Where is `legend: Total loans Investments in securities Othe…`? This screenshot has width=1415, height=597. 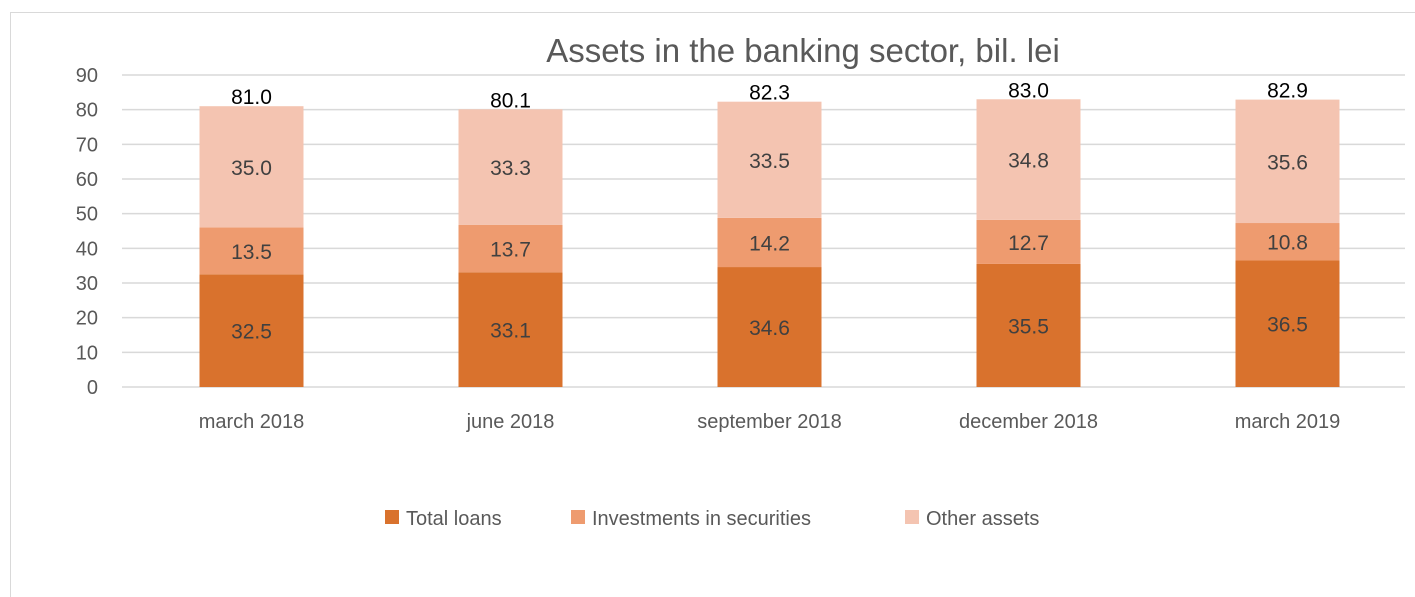
legend: Total loans Investments in securities Othe… is located at coordinates (712, 519).